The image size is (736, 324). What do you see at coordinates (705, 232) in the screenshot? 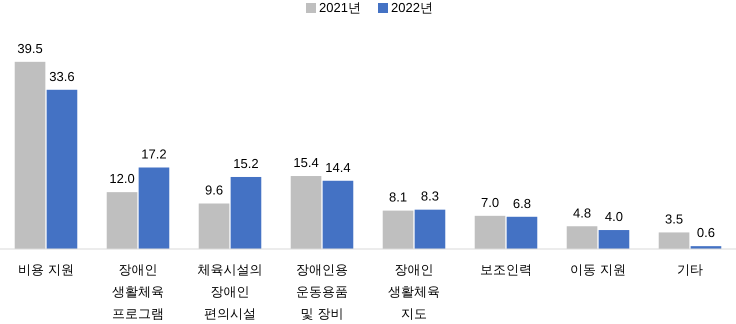
I see `data-label: 0.6` at bounding box center [705, 232].